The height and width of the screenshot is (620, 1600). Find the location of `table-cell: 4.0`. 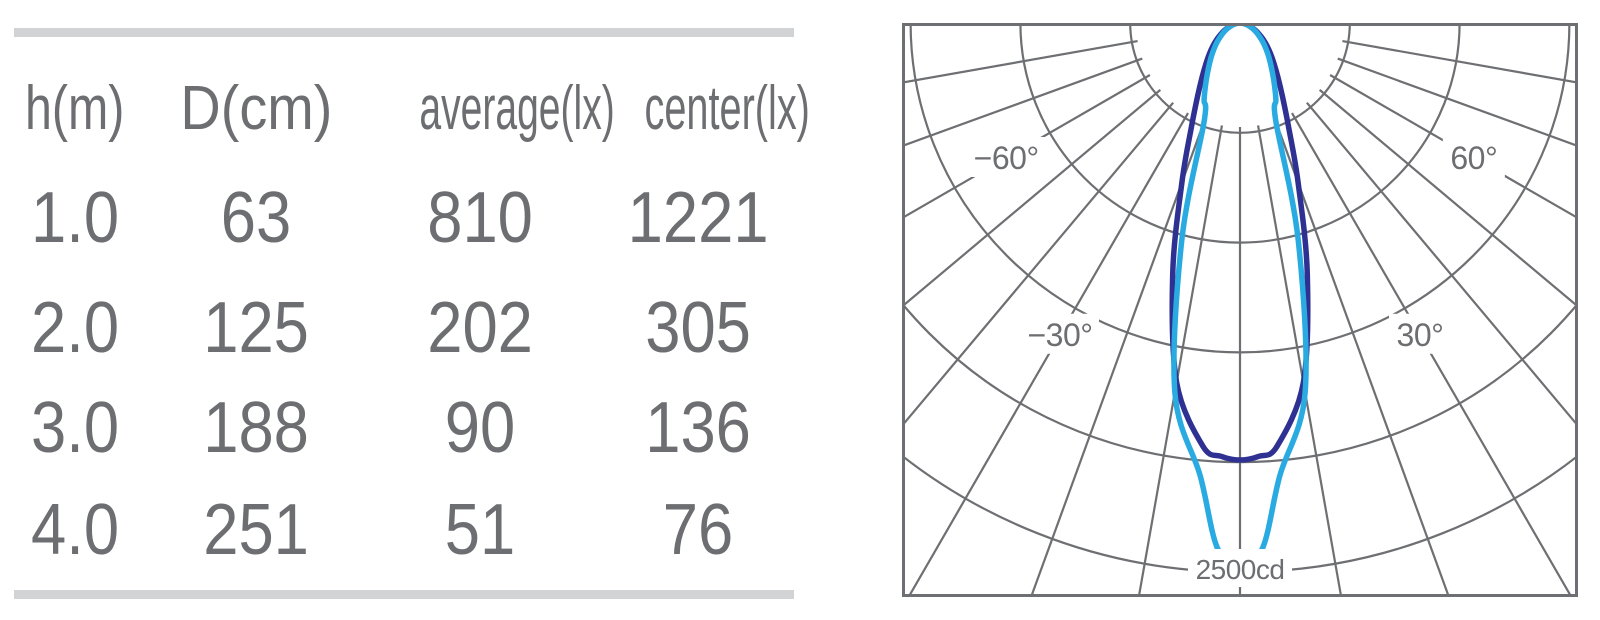

table-cell: 4.0 is located at coordinates (75, 530).